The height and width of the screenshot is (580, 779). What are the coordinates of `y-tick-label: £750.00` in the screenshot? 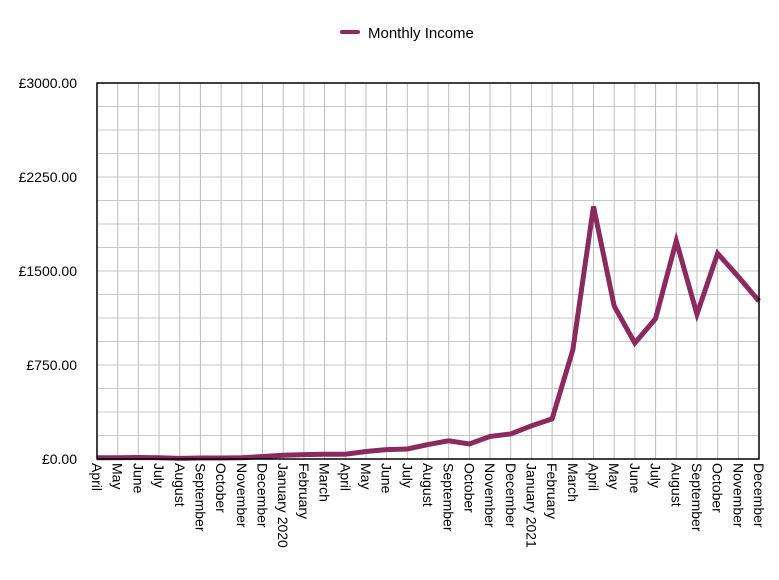 It's located at (51, 365).